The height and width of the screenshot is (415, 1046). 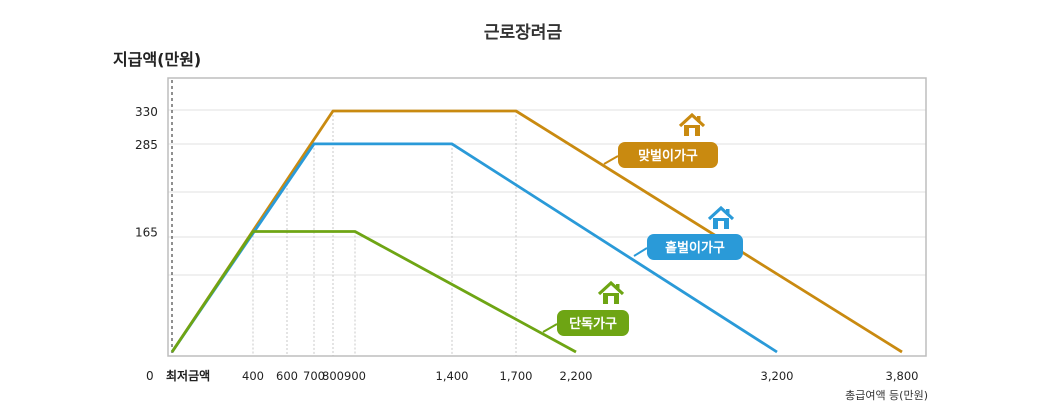 What do you see at coordinates (777, 376) in the screenshot?
I see `x-tick-label: 3,200` at bounding box center [777, 376].